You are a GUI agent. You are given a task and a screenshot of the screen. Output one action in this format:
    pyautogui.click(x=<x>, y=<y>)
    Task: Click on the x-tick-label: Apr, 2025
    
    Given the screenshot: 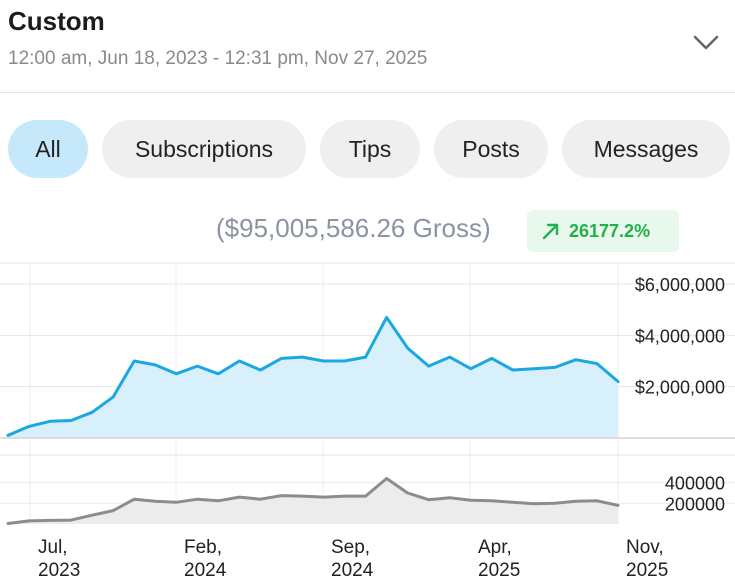 What is the action you would take?
    pyautogui.click(x=499, y=559)
    